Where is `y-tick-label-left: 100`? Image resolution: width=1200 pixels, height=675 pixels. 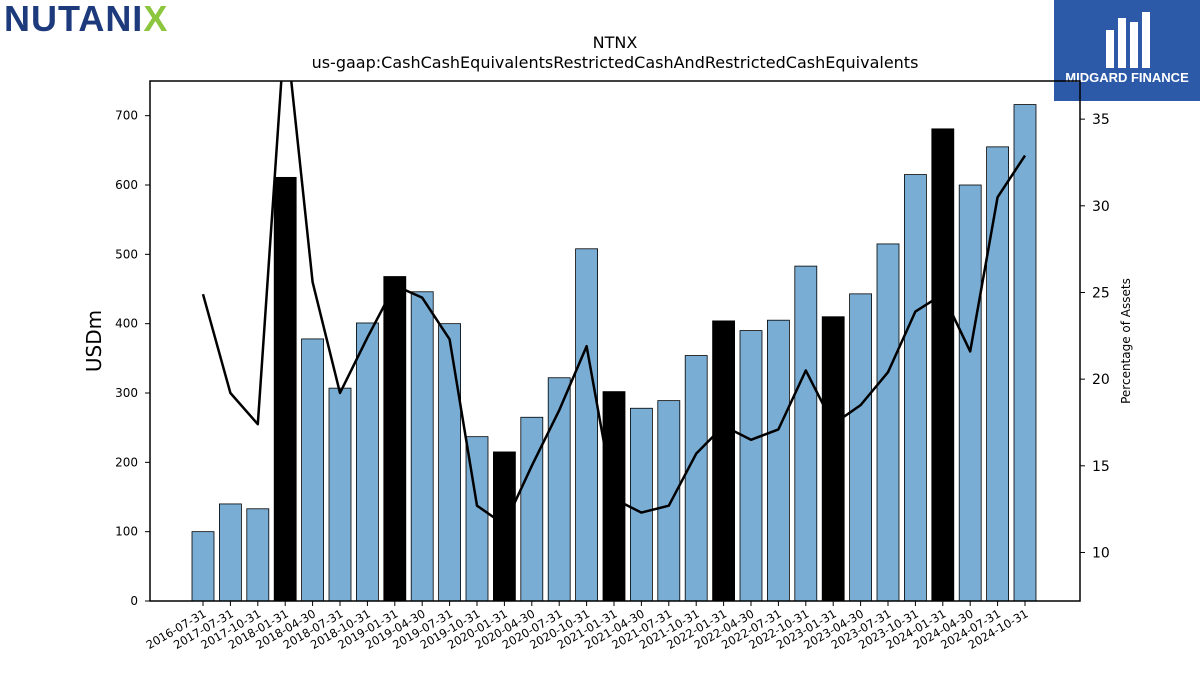 y-tick-label-left: 100 is located at coordinates (126, 532).